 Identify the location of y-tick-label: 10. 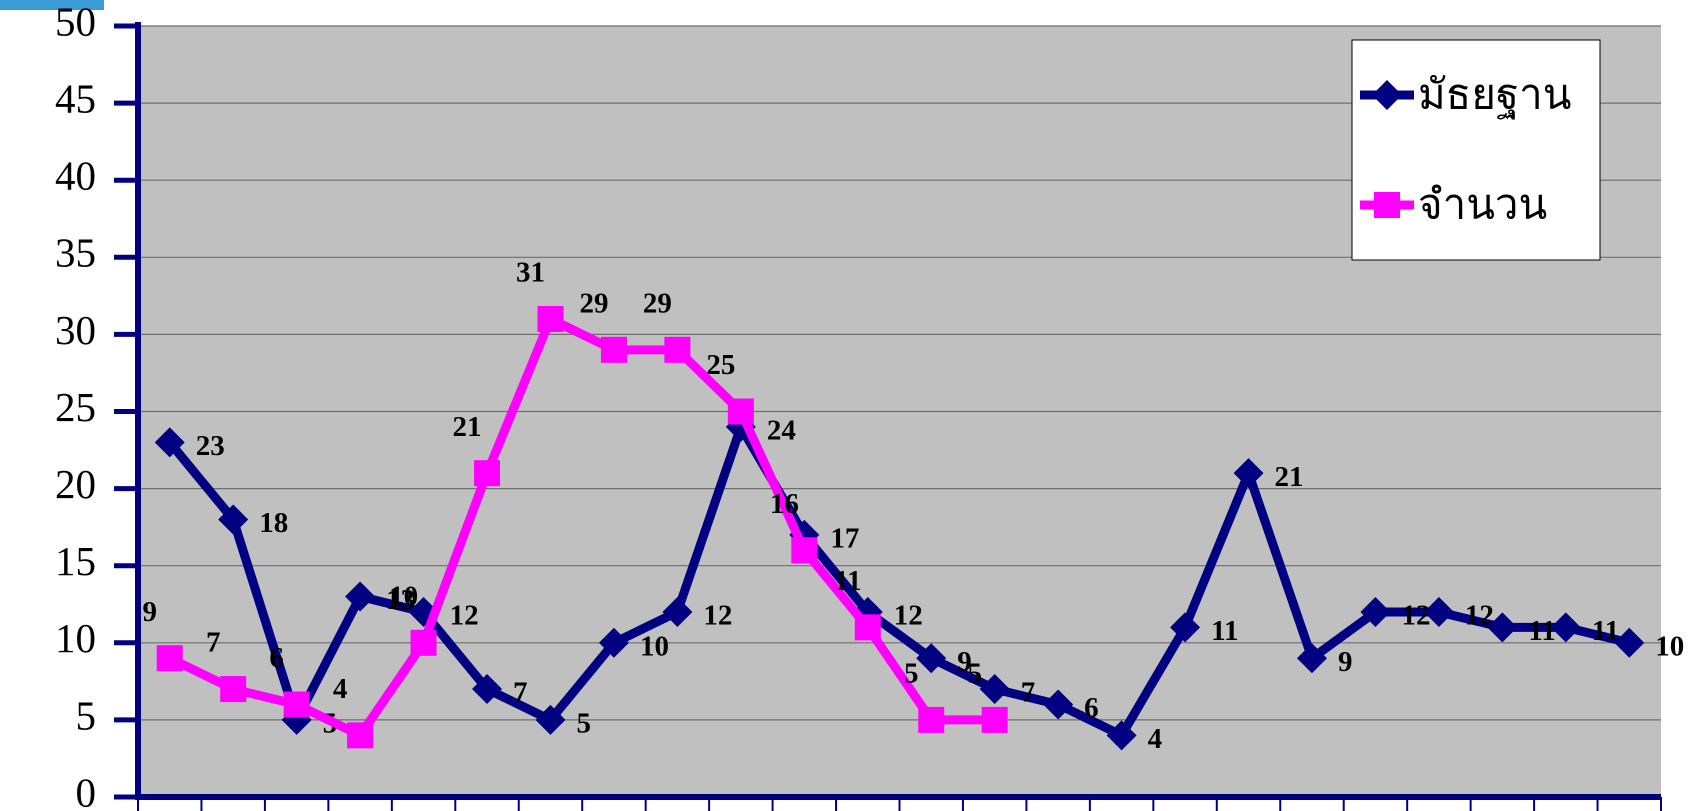
(75, 638).